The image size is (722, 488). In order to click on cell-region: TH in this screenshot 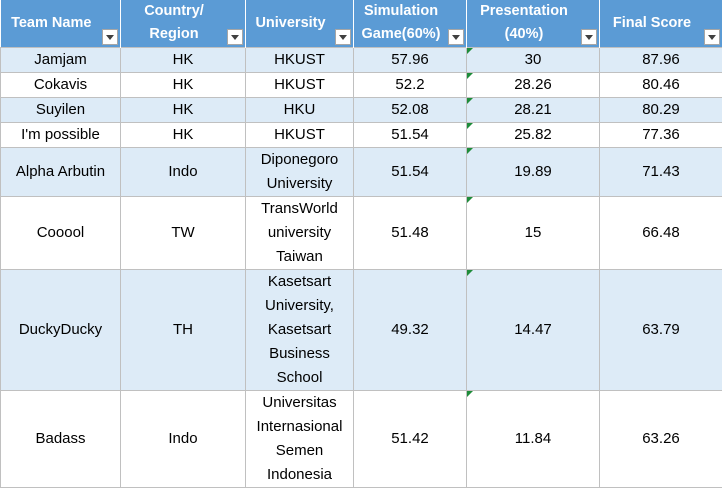, I will do `click(183, 329)`.